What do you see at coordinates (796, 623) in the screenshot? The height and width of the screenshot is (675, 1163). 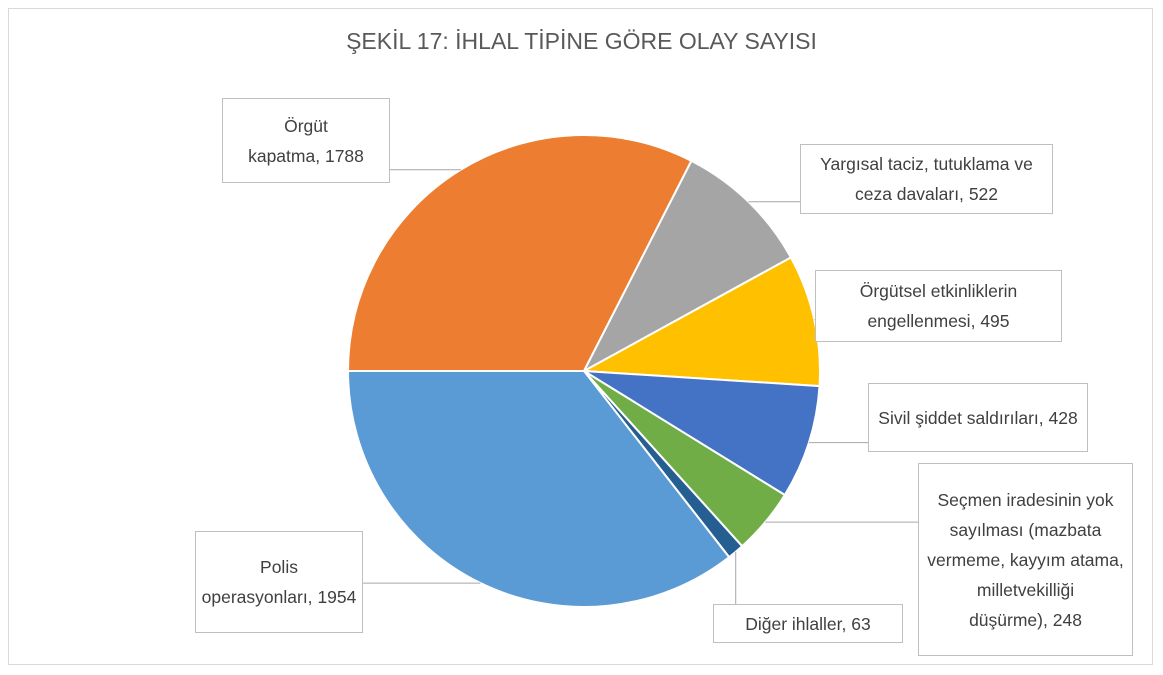 I see `category-name: Diğer ihlaller,` at bounding box center [796, 623].